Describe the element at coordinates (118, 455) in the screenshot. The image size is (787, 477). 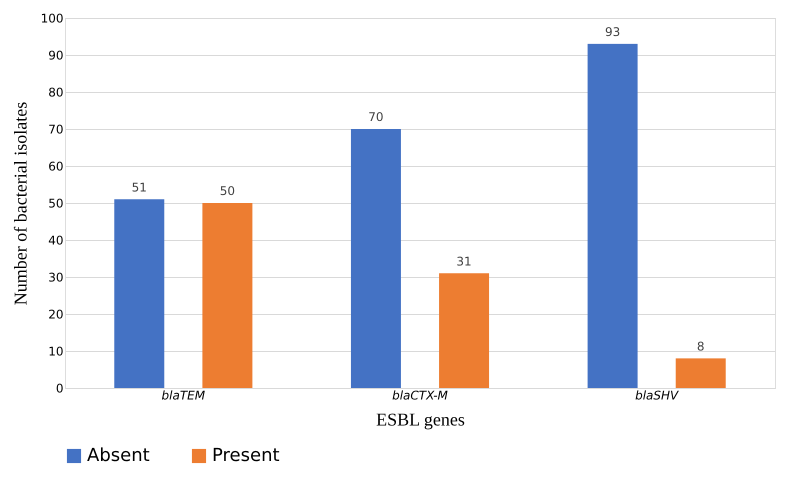
I see `legend-label: Absent` at that location.